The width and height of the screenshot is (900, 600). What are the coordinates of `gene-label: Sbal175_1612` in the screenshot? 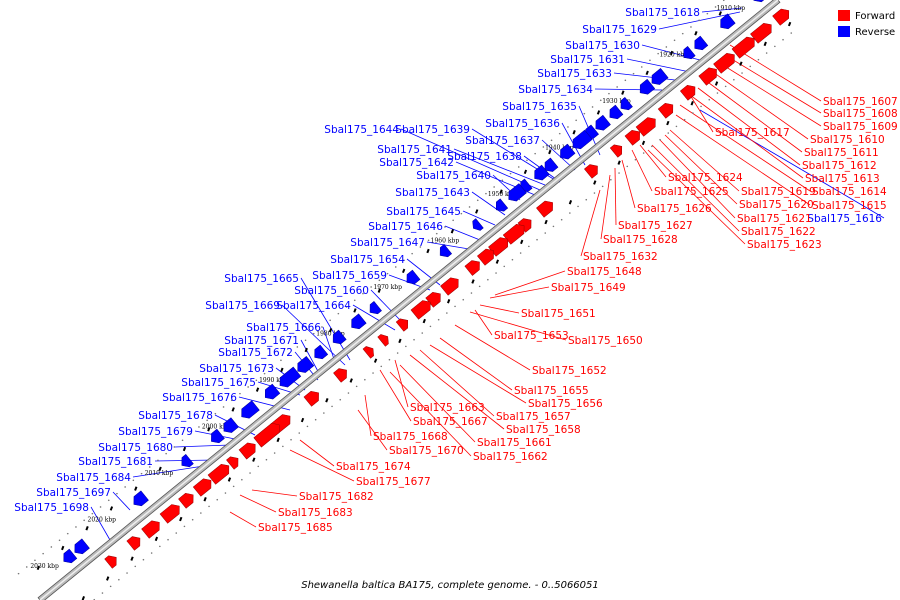 It's located at (839, 166).